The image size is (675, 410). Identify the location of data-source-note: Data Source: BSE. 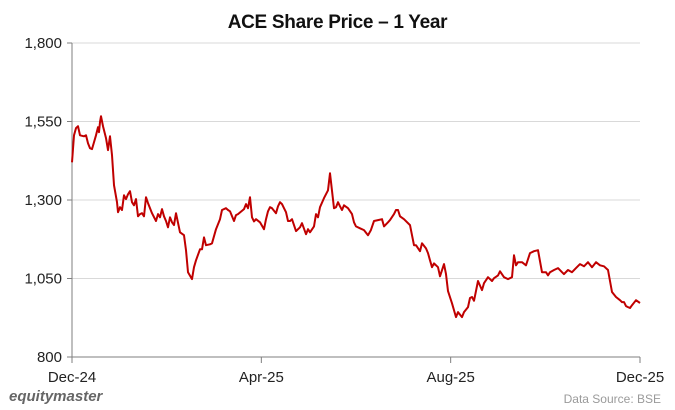
(612, 399).